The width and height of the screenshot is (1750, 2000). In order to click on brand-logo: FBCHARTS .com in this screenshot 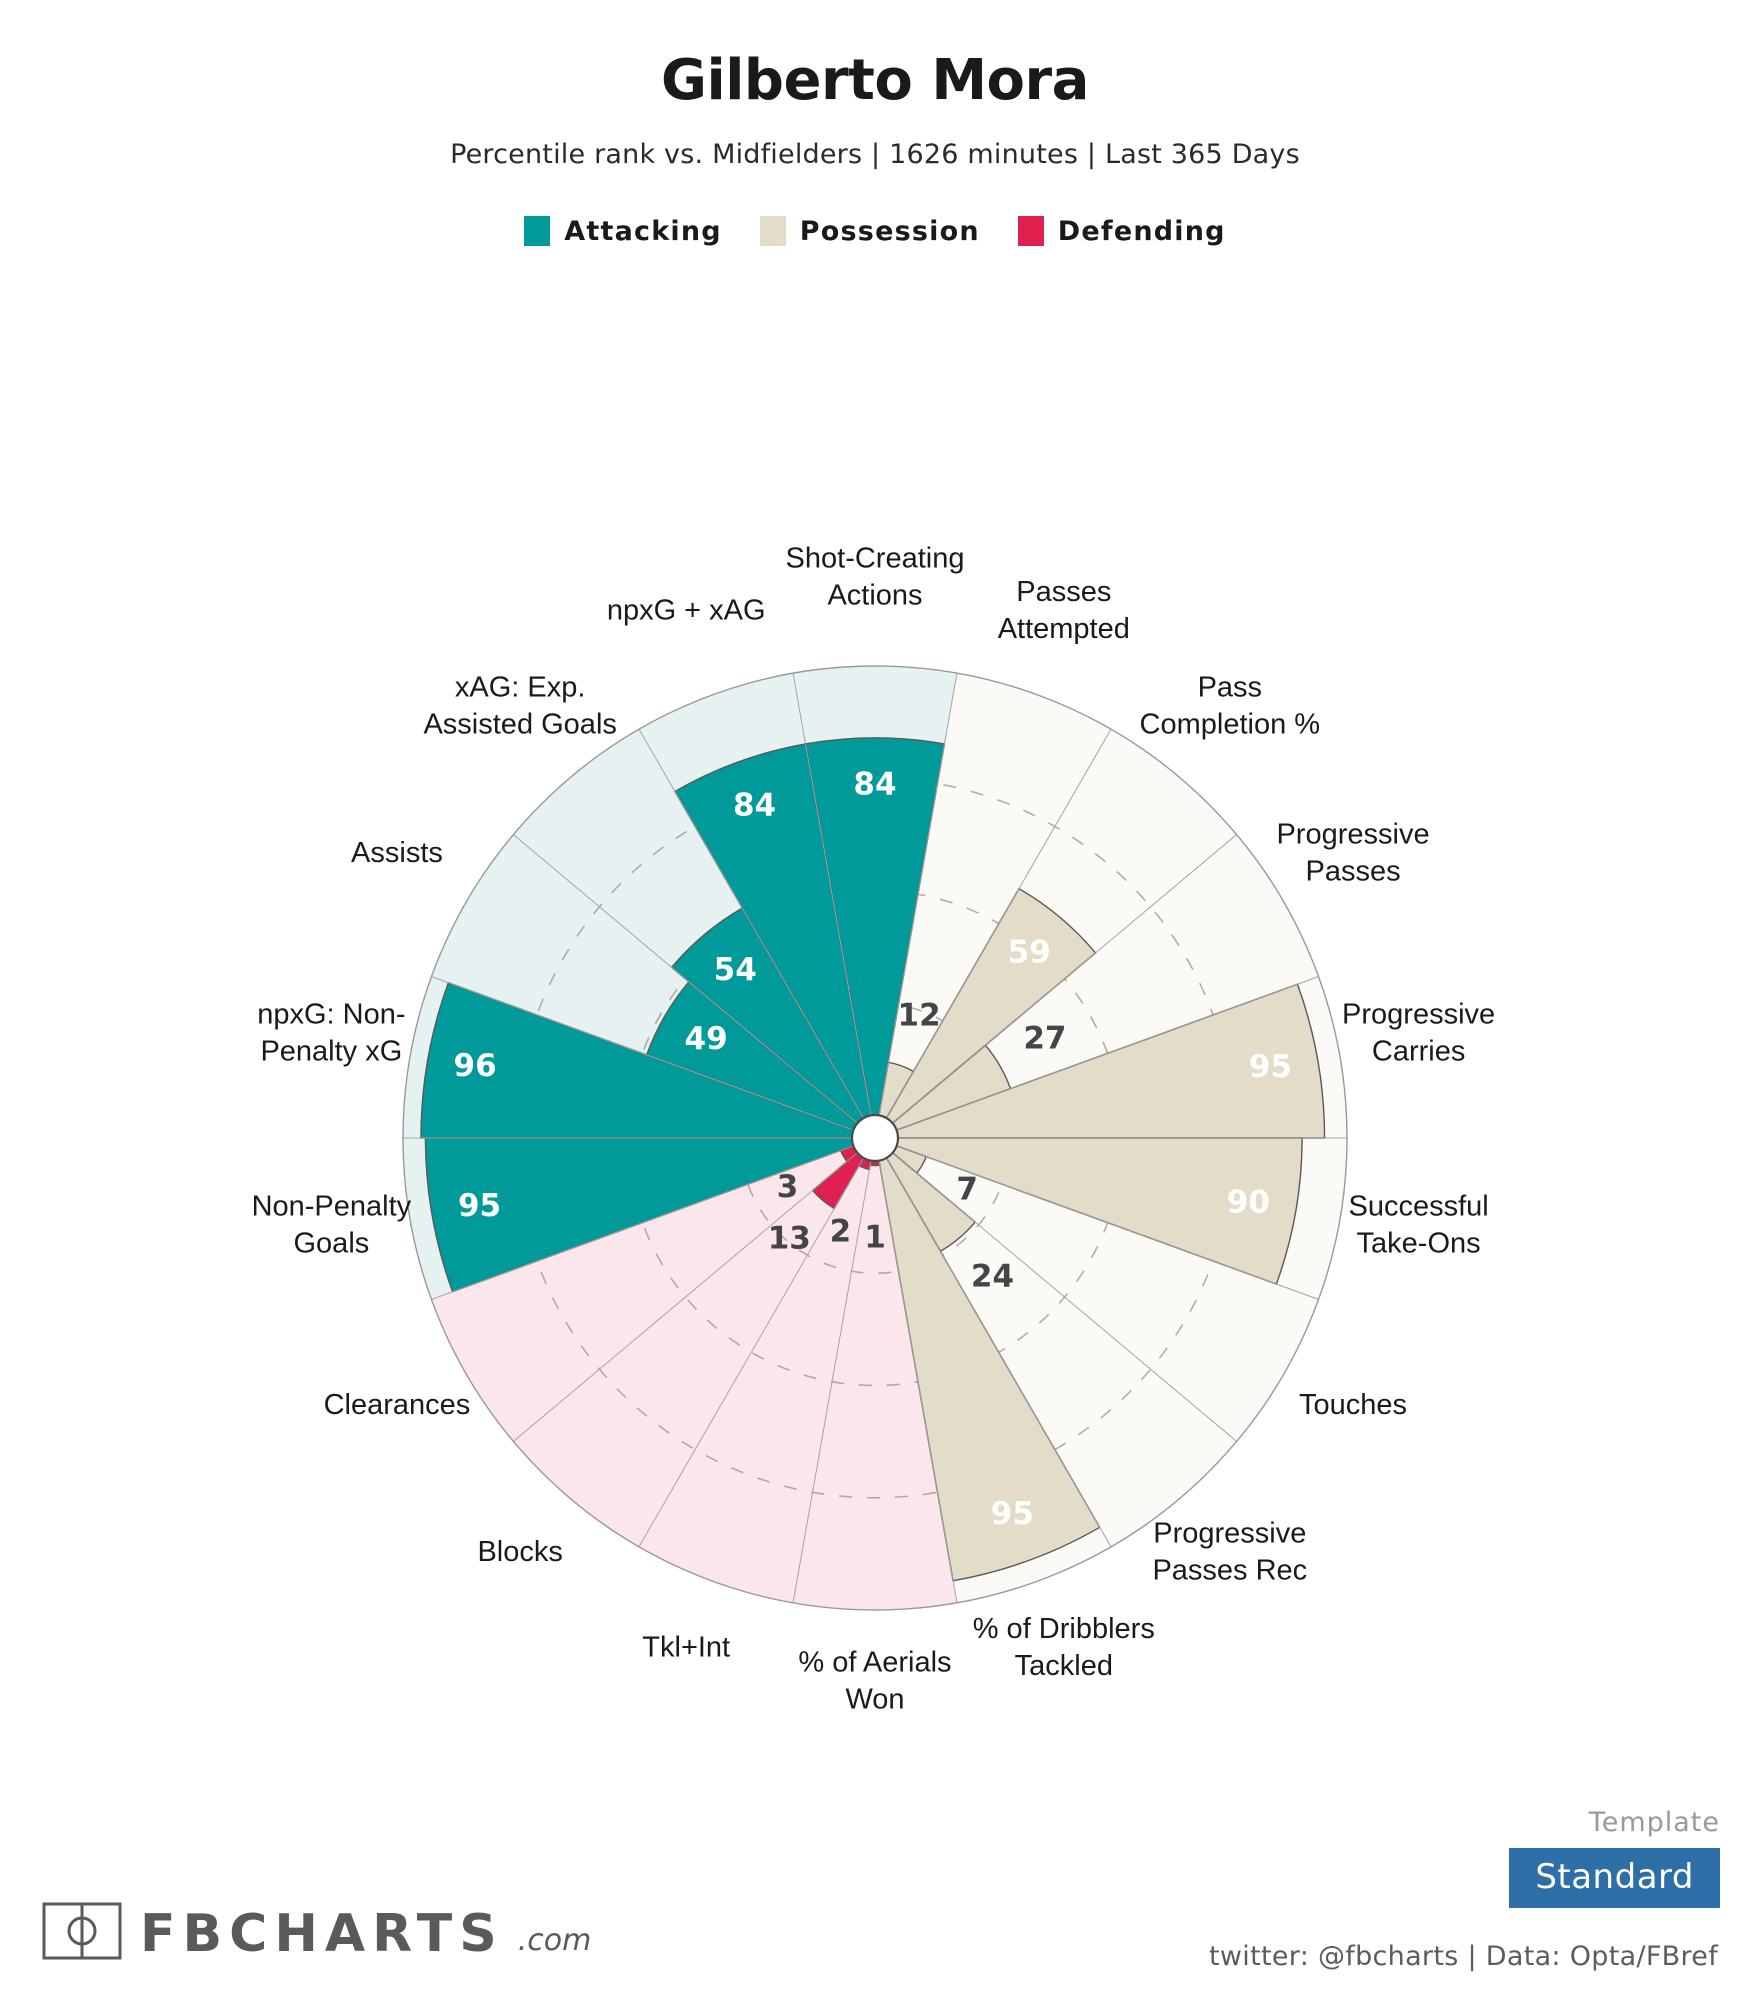, I will do `click(316, 1931)`.